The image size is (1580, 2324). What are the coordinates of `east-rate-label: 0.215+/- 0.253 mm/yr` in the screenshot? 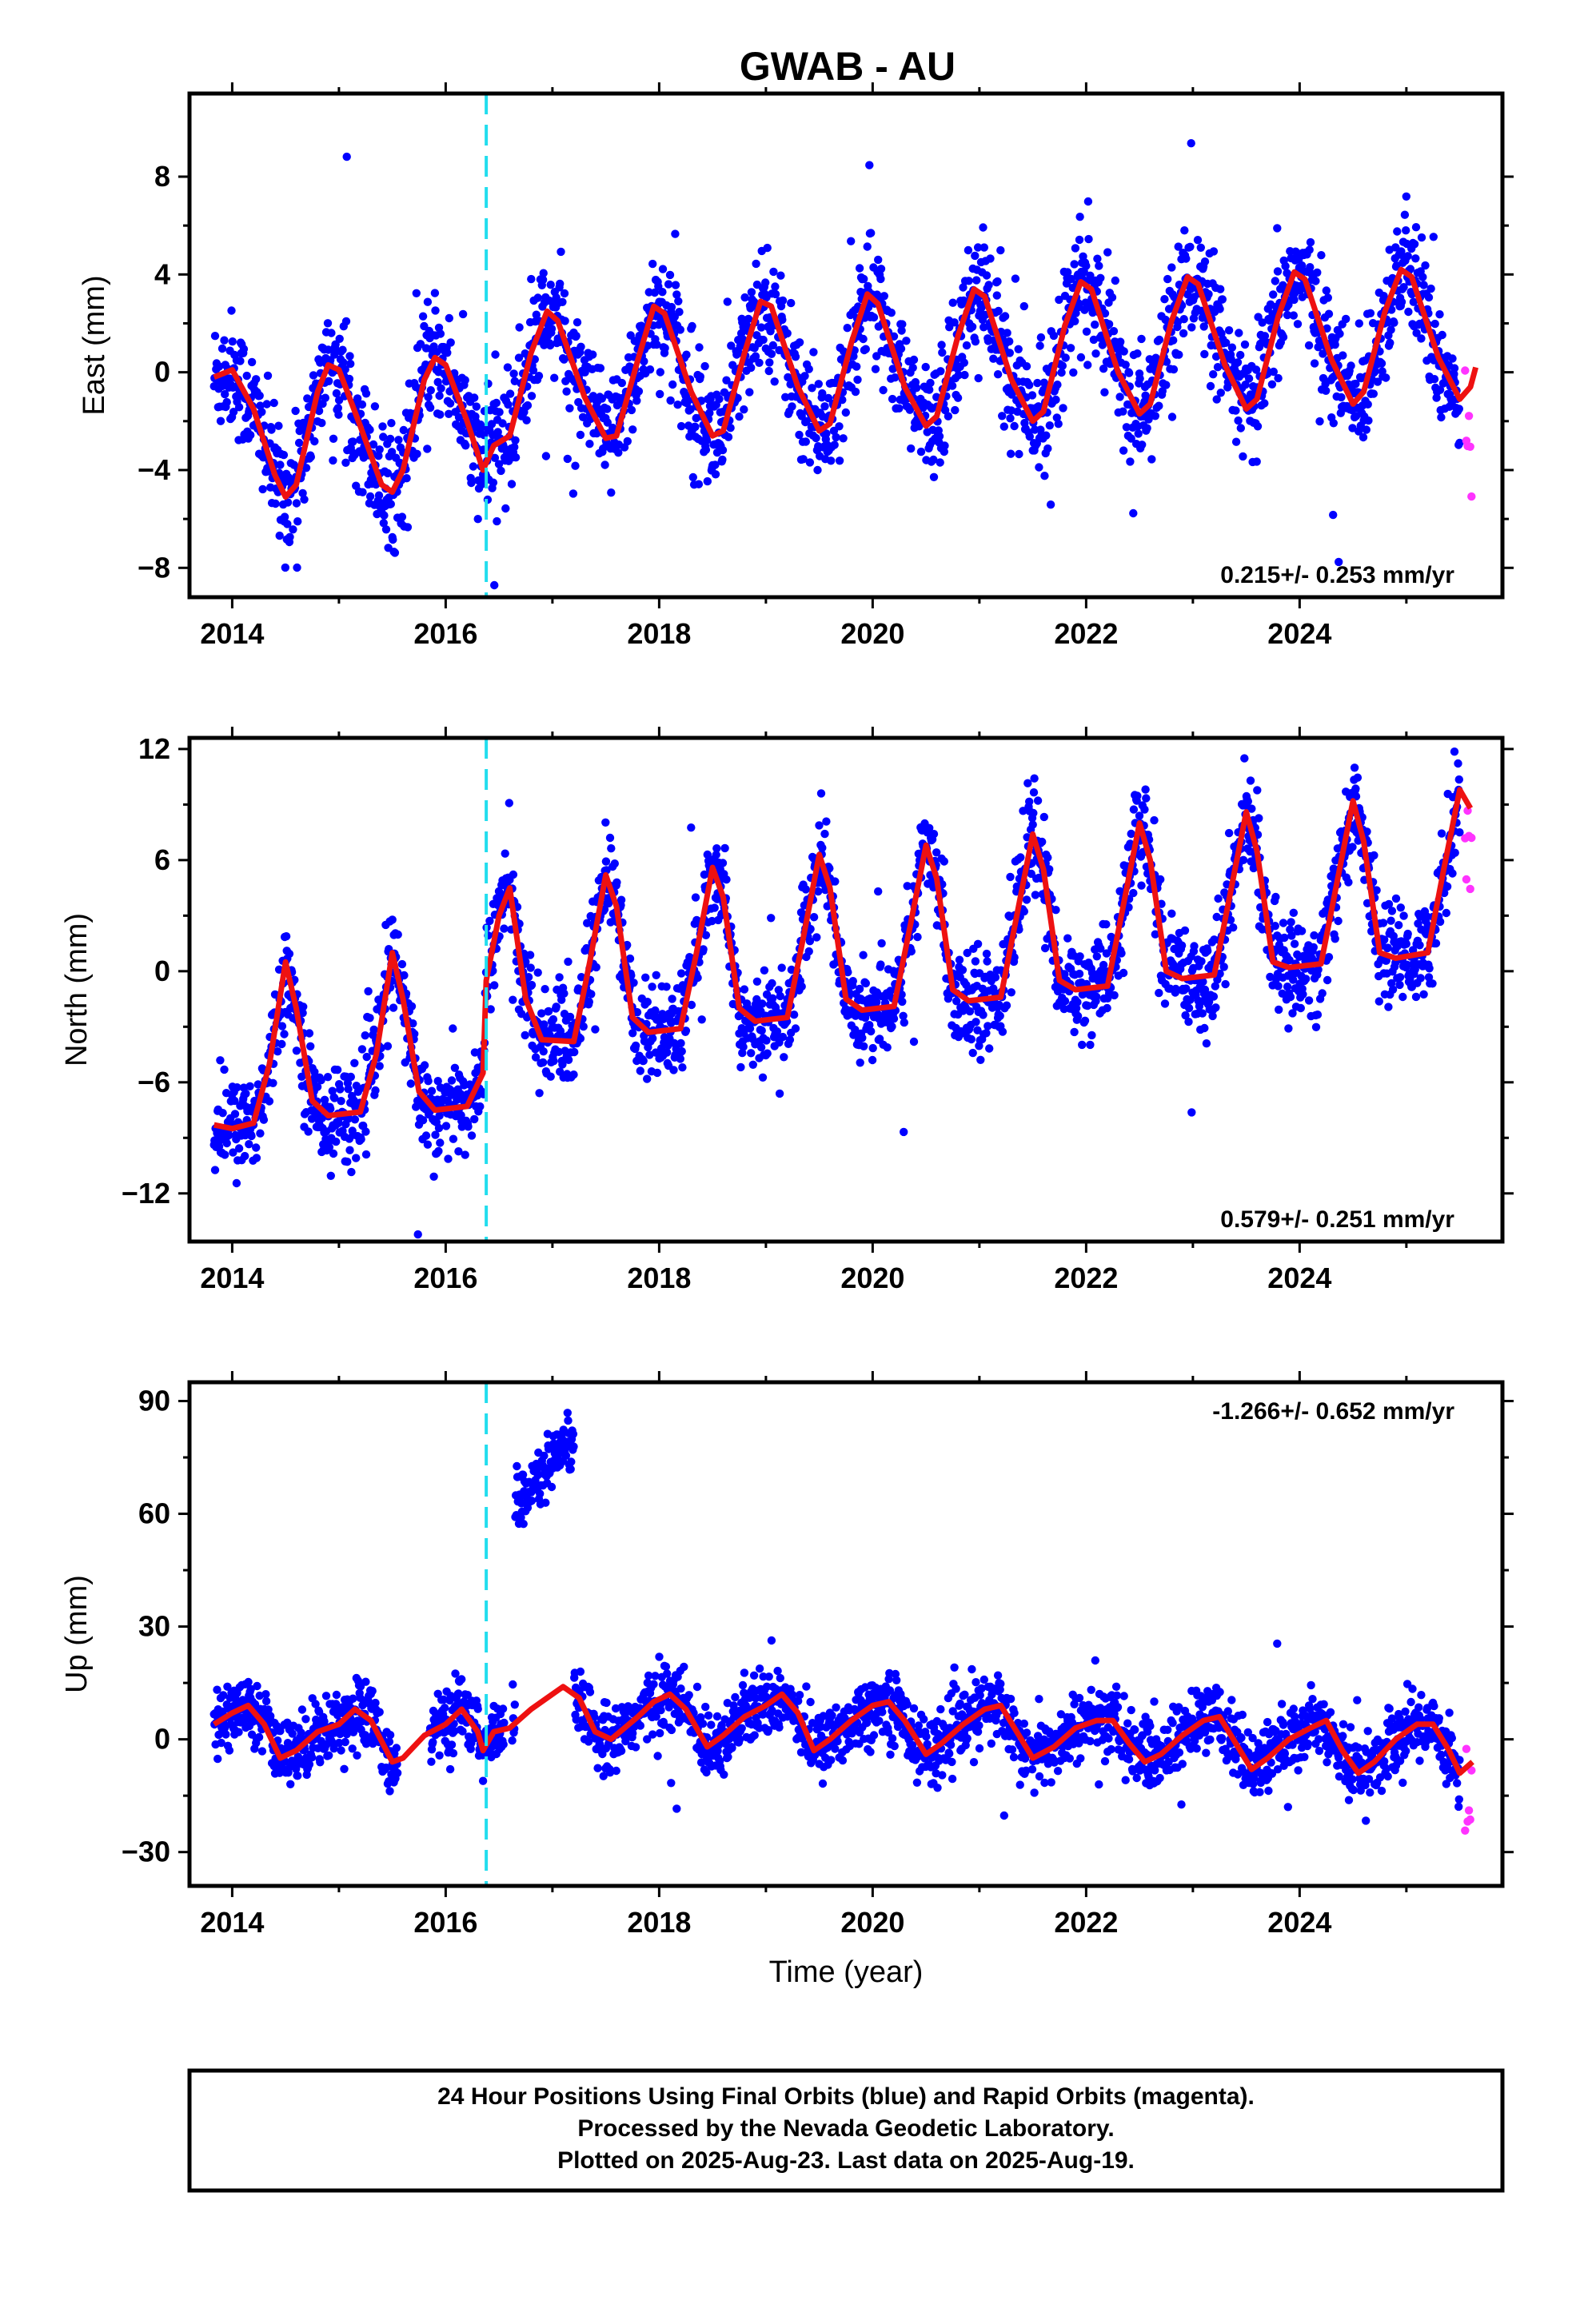 It's located at (1337, 575).